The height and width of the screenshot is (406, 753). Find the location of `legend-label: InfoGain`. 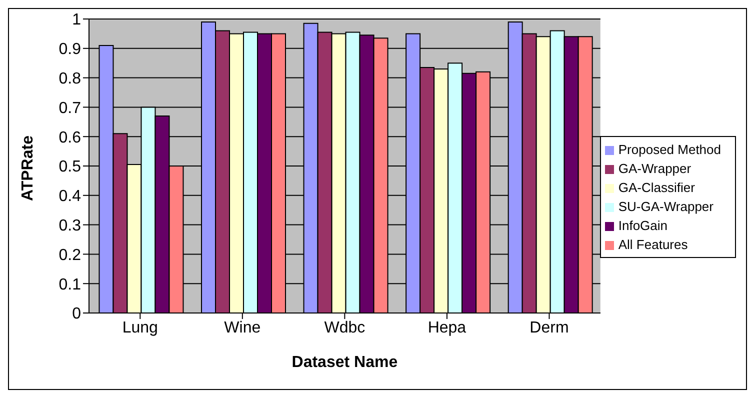

legend-label: InfoGain is located at coordinates (643, 225).